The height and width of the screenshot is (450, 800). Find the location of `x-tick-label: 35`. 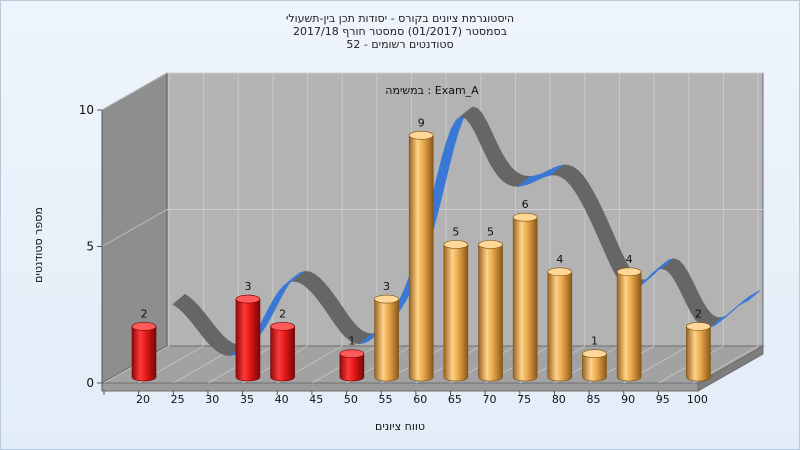

x-tick-label: 35 is located at coordinates (247, 399).